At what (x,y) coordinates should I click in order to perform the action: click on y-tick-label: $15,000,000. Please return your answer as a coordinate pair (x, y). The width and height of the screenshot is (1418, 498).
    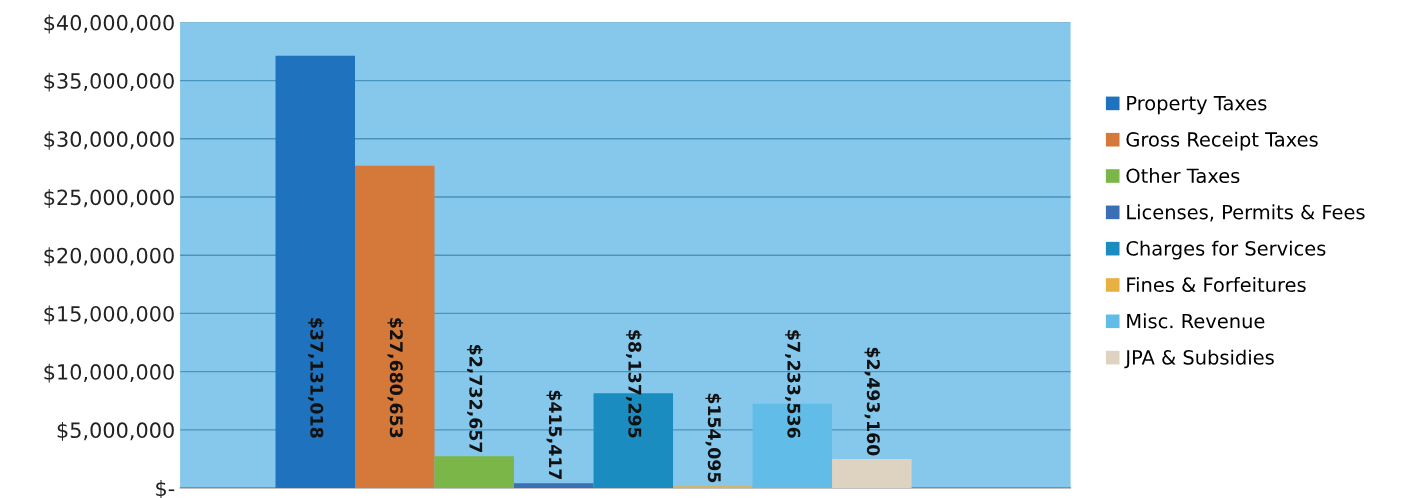
    Looking at the image, I should click on (109, 315).